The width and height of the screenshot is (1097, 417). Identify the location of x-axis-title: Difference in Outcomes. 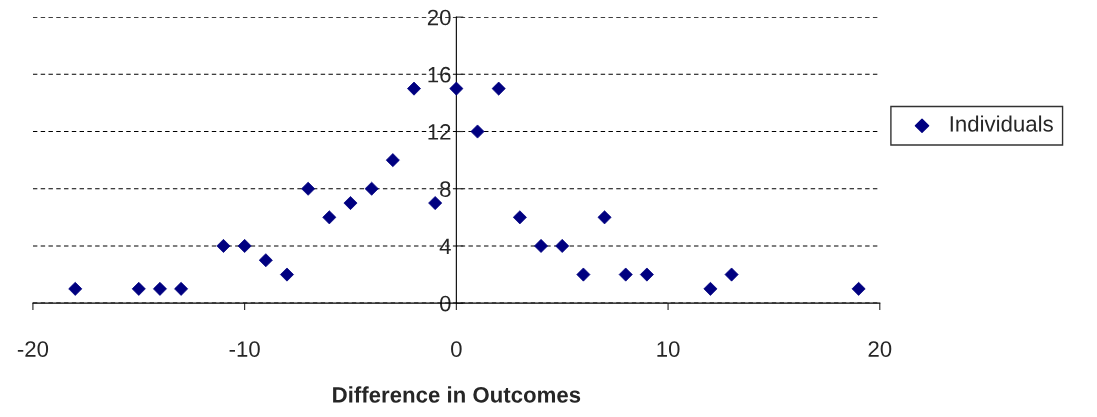
(457, 394).